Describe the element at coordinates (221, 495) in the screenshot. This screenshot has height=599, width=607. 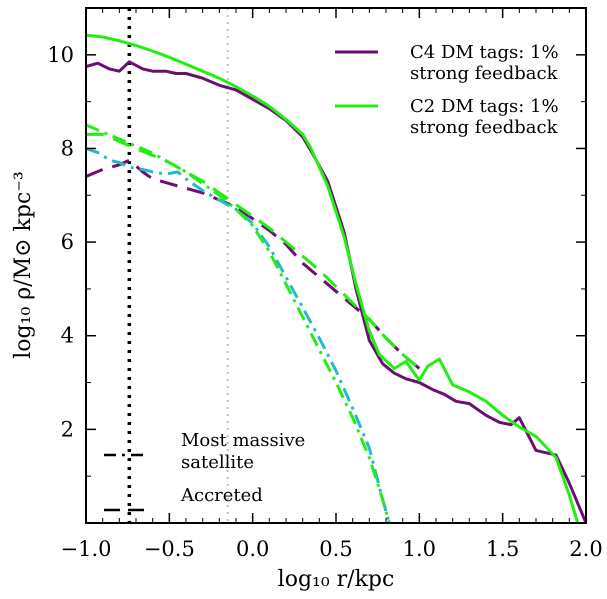
I see `style-legend-label-2: Accreted` at that location.